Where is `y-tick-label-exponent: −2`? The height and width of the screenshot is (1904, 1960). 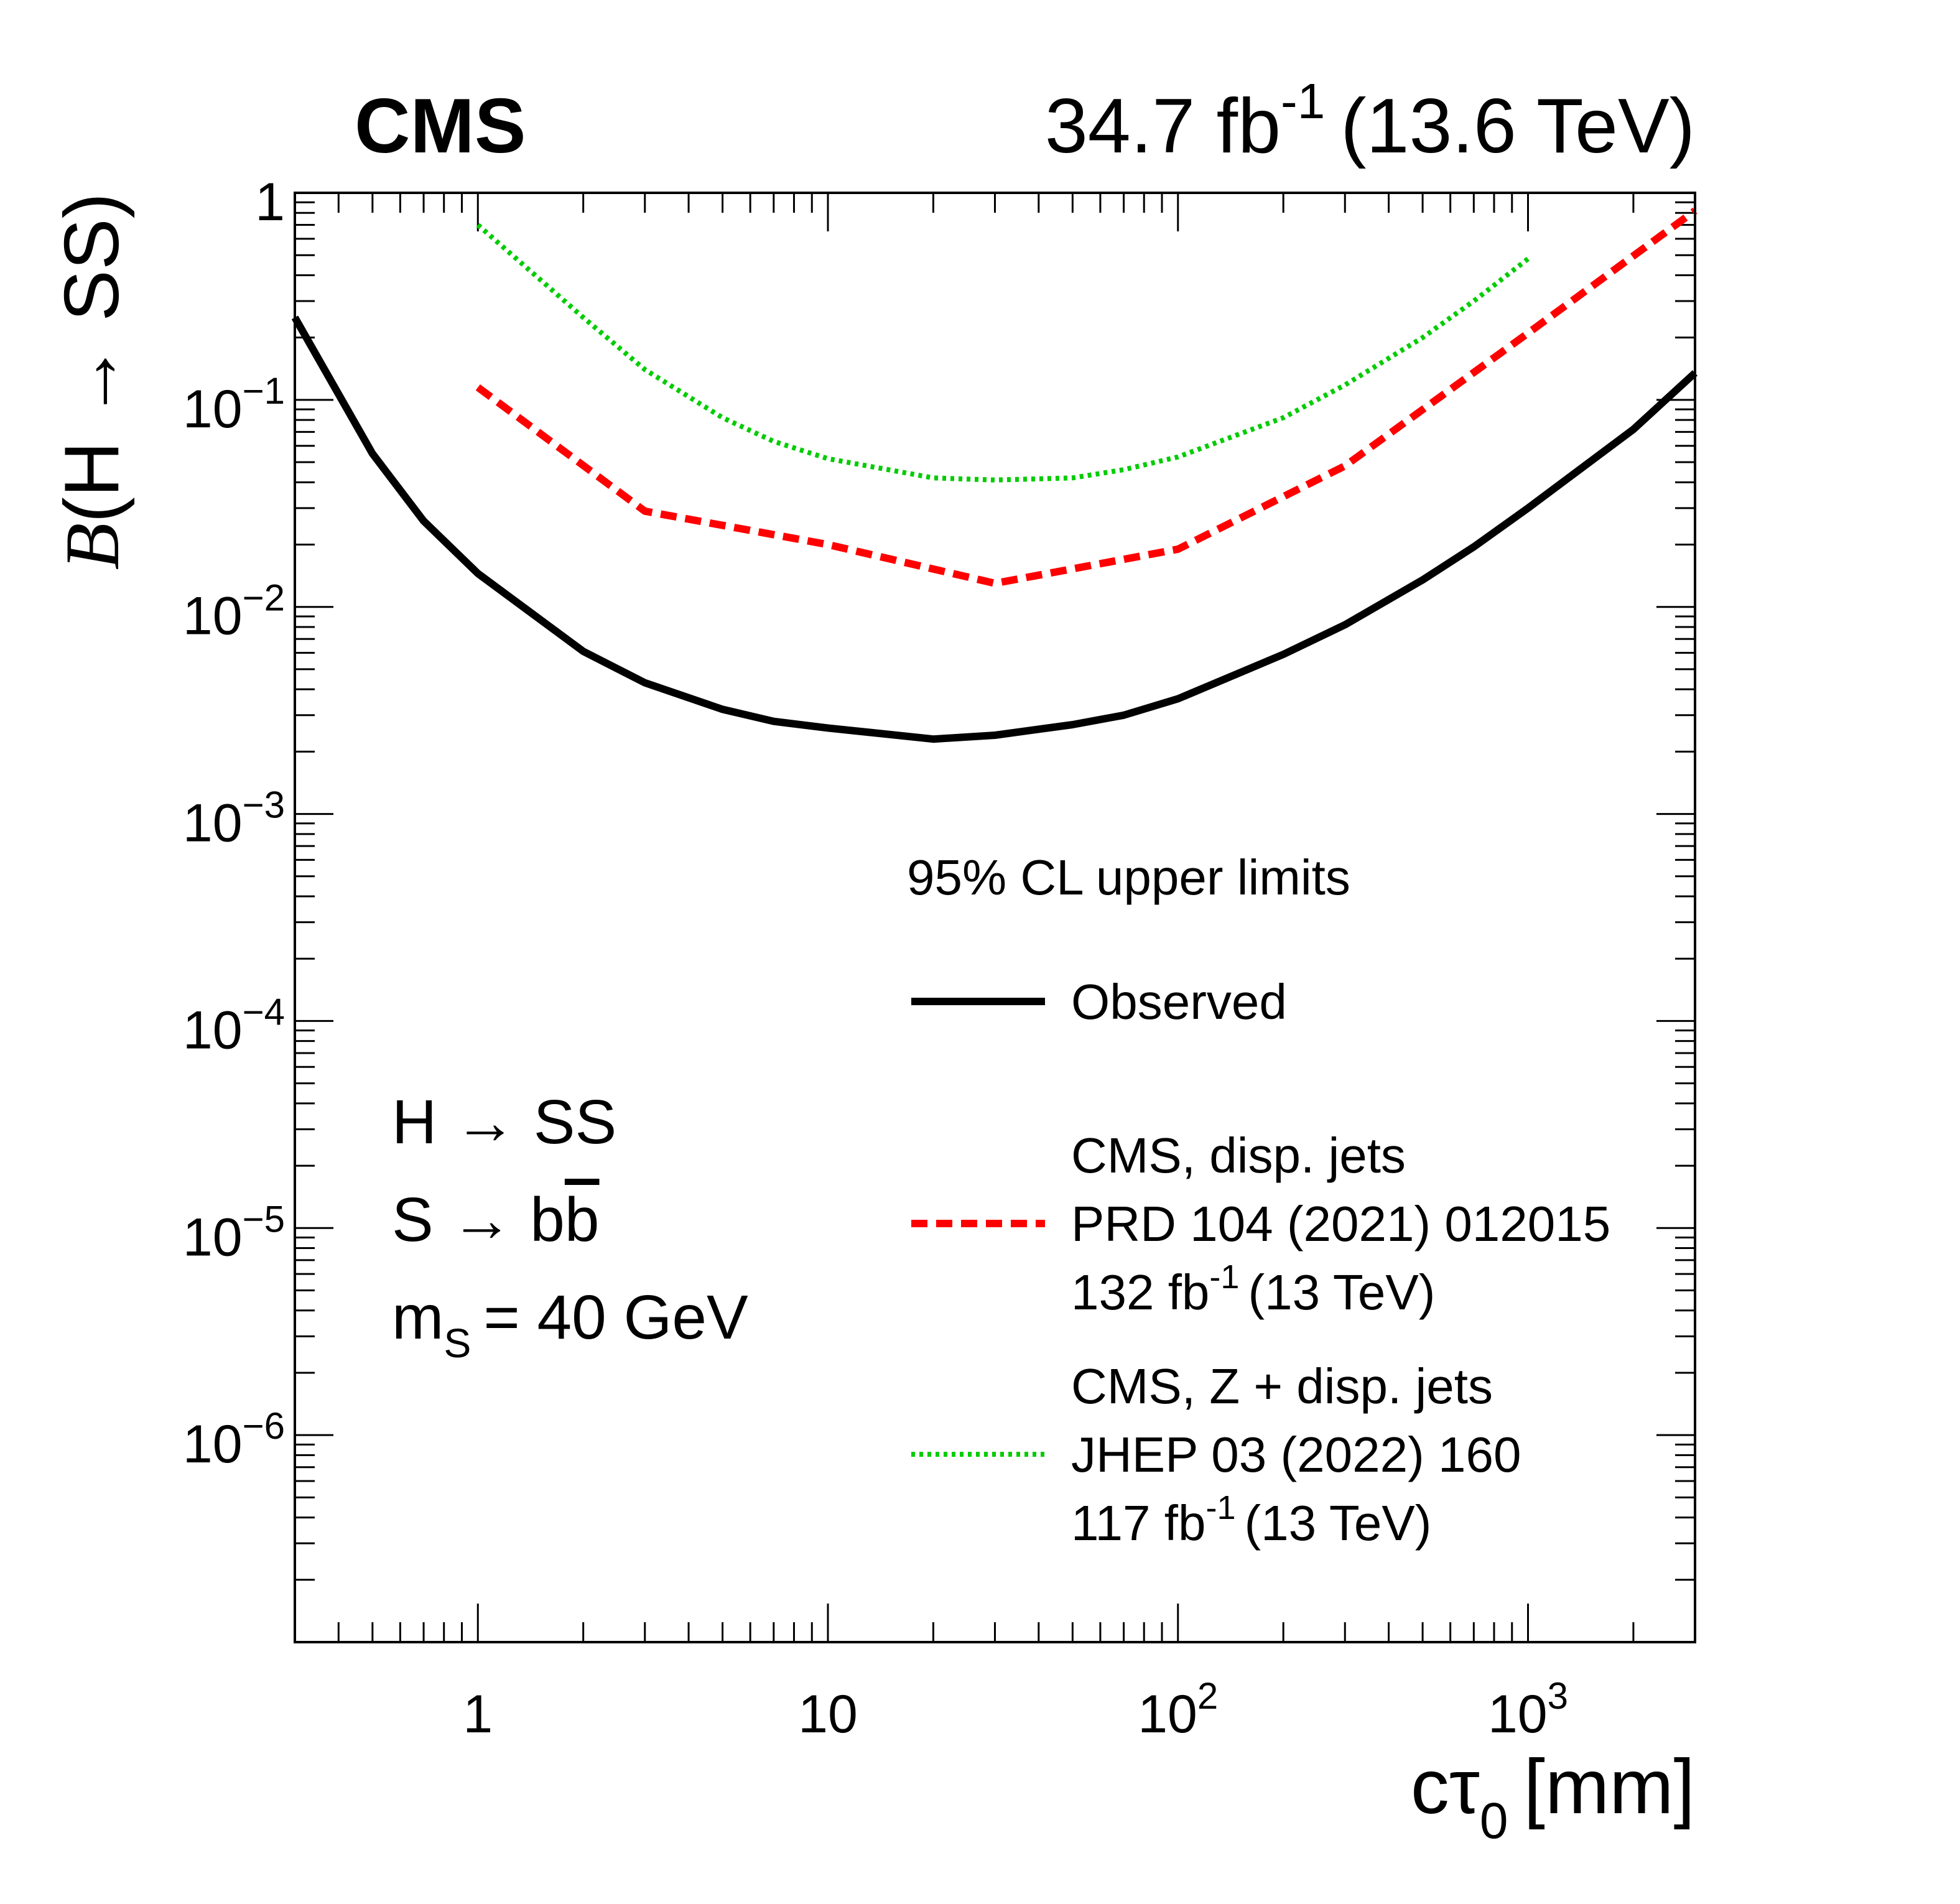 y-tick-label-exponent: −2 is located at coordinates (264, 598).